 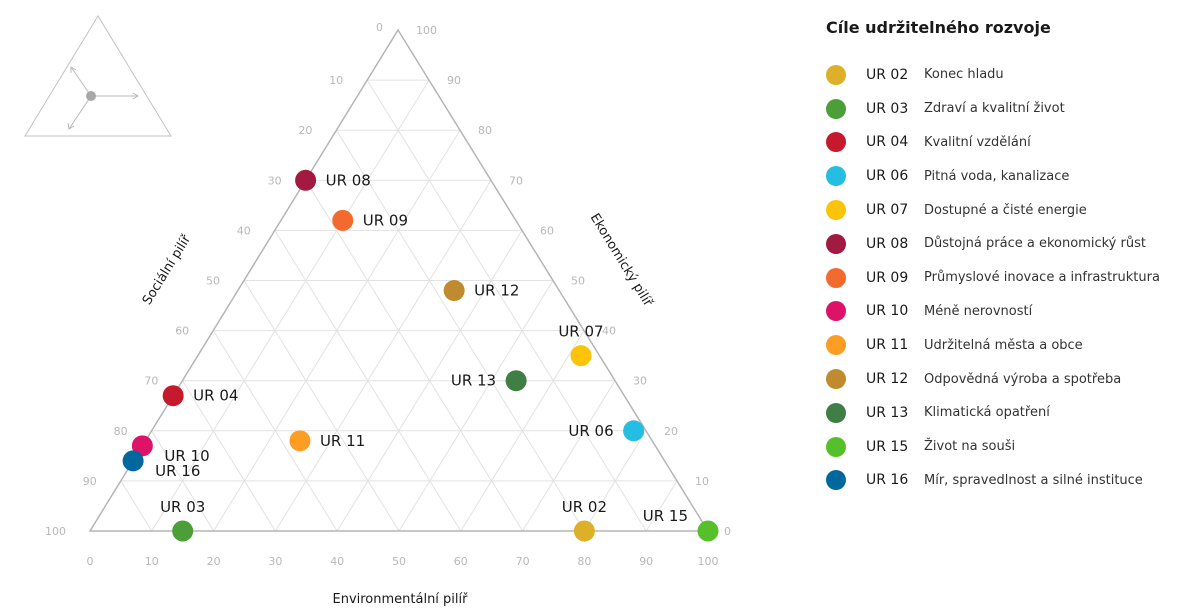 What do you see at coordinates (938, 27) in the screenshot?
I see `legend-title: Cíle udržitelného rozvoje` at bounding box center [938, 27].